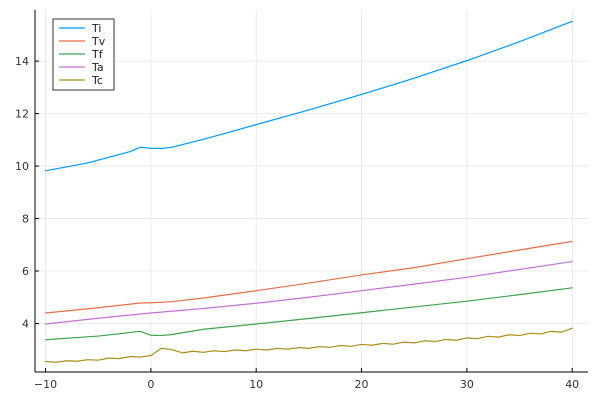 The height and width of the screenshot is (400, 600). Describe the element at coordinates (22, 61) in the screenshot. I see `y-tick-label: 14` at that location.